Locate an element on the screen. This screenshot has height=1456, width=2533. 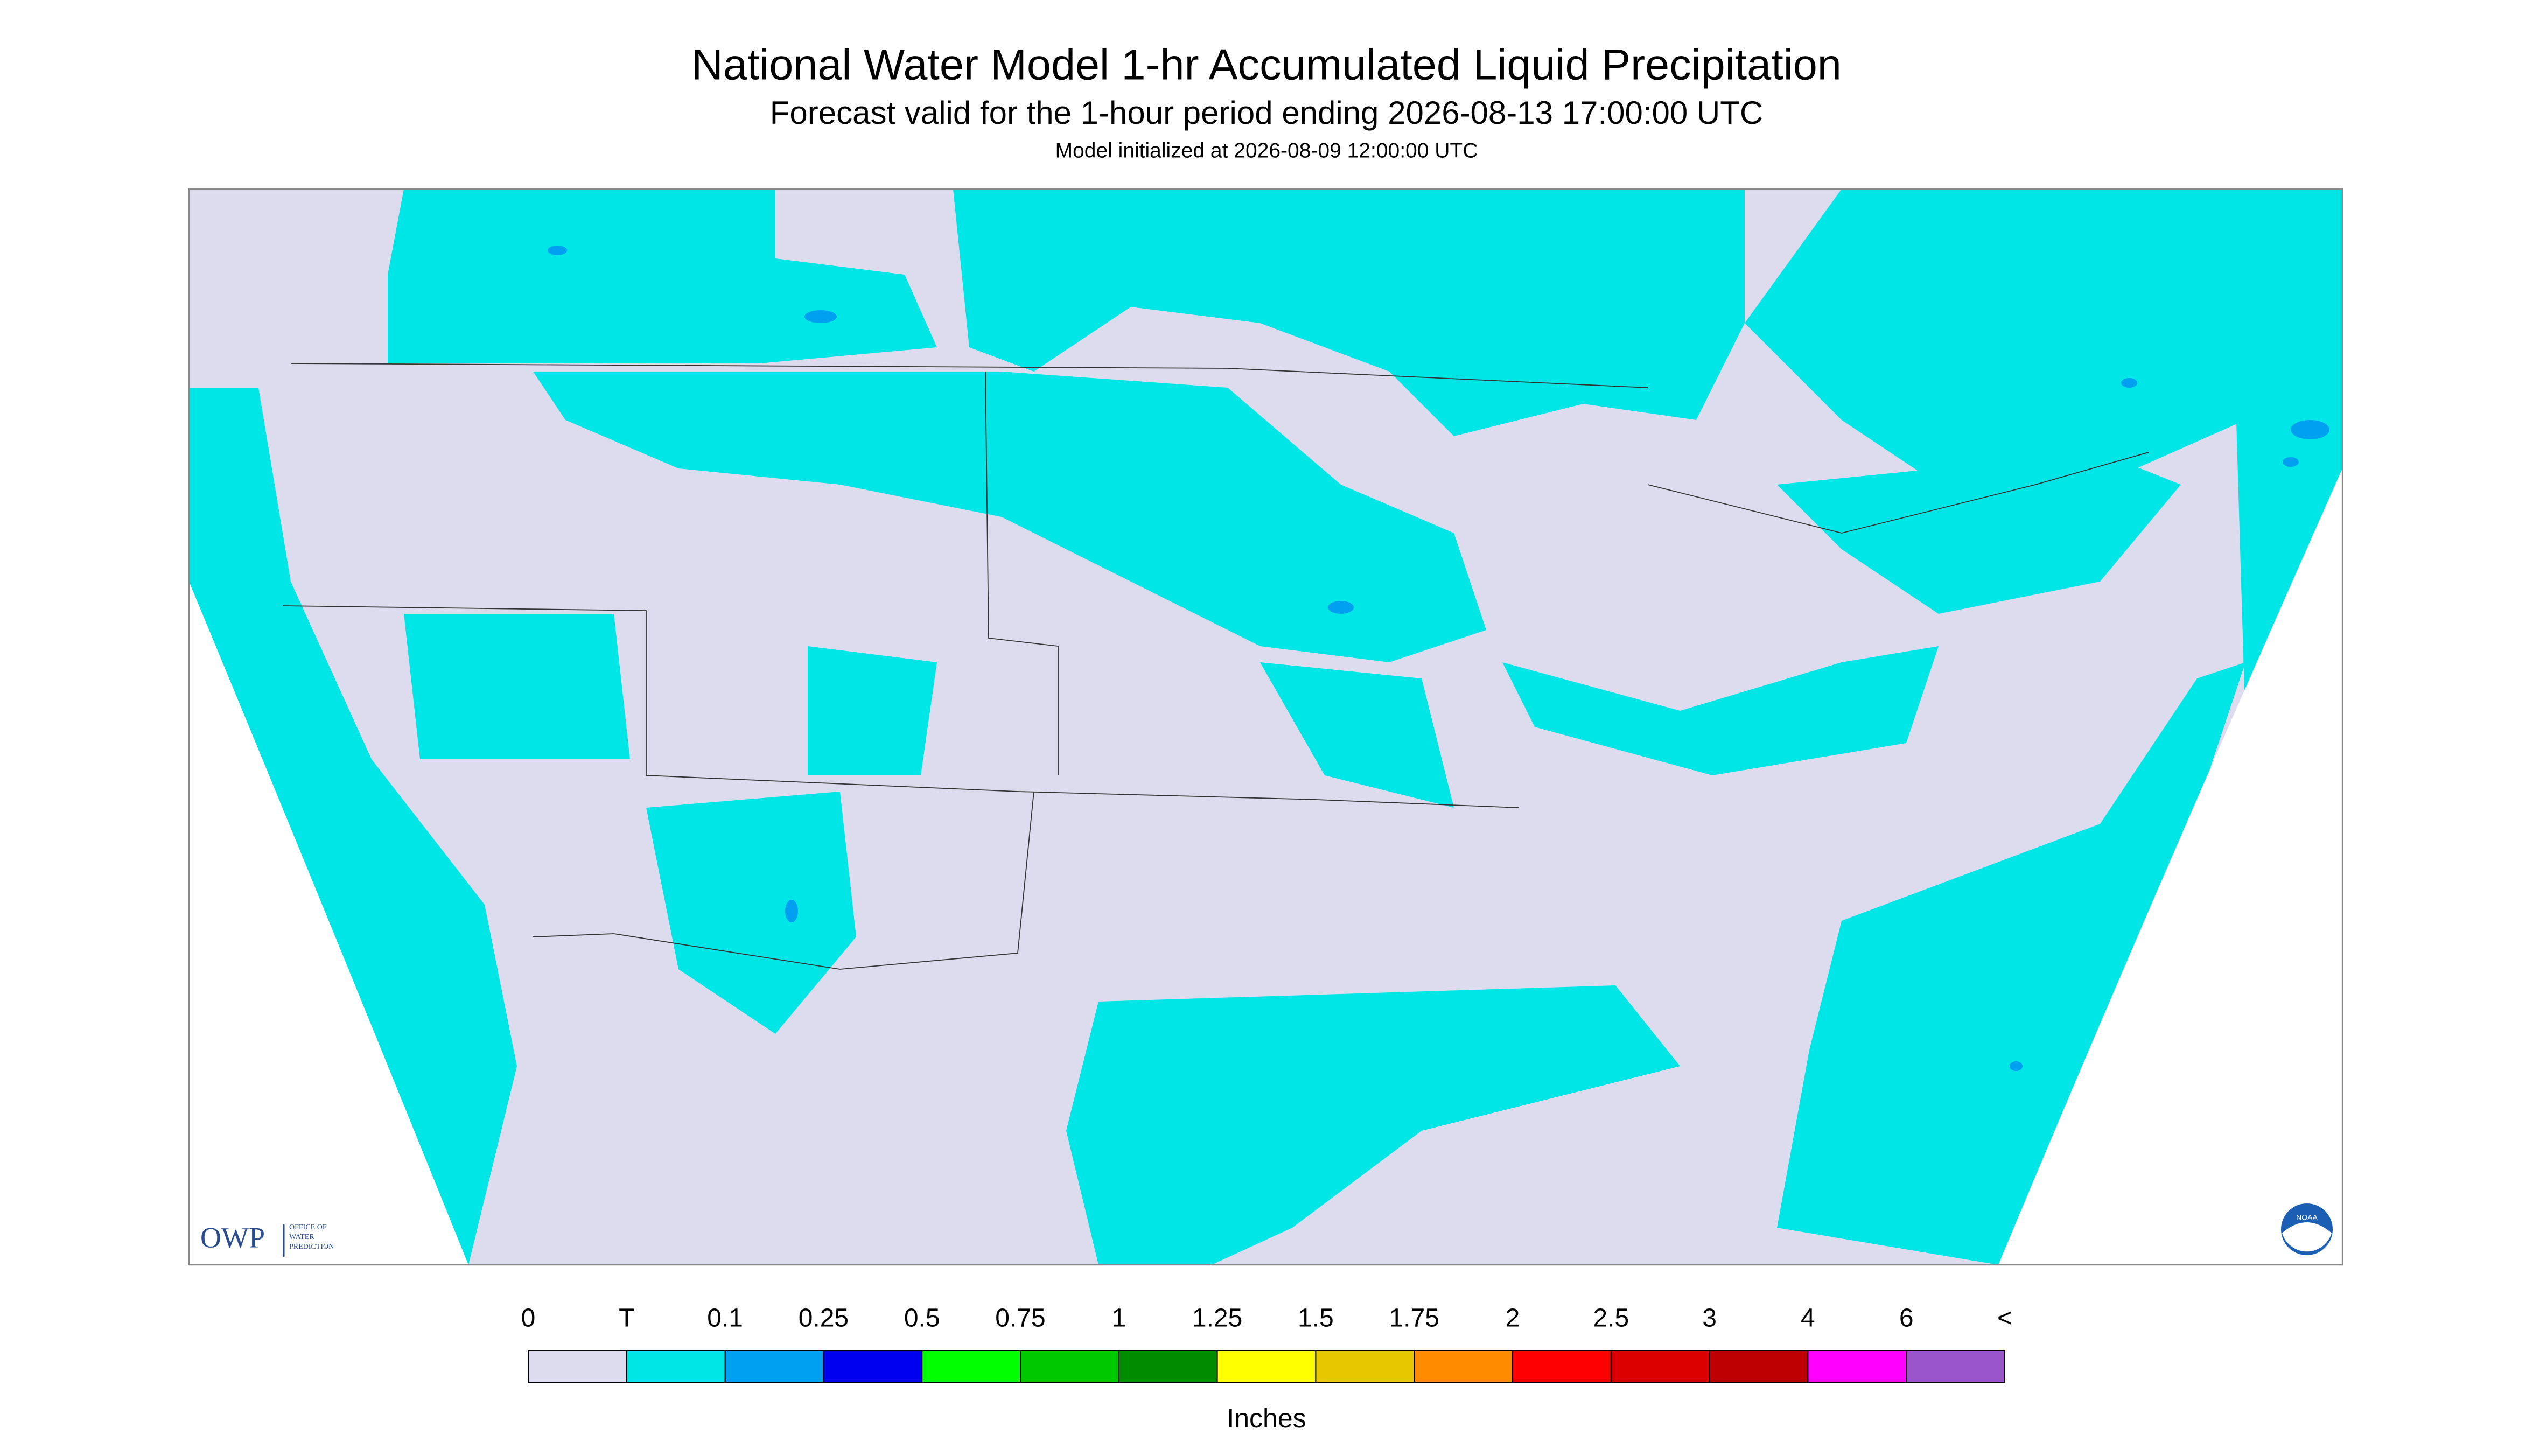
colorbar: 0 T 0.1 0.25 0.5 0.75 1 1.25 1.5 1.75 2 2.5 3 4 6 < is located at coordinates (1266, 1343).